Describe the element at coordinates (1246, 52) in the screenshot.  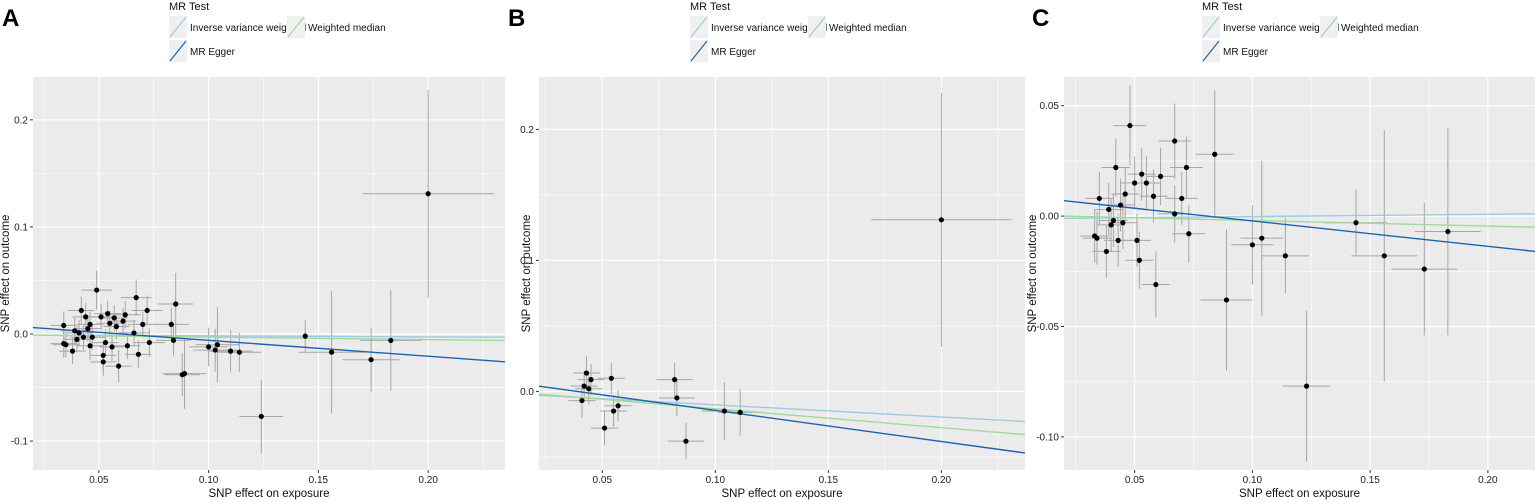
I see `legend-label: MR Egger` at that location.